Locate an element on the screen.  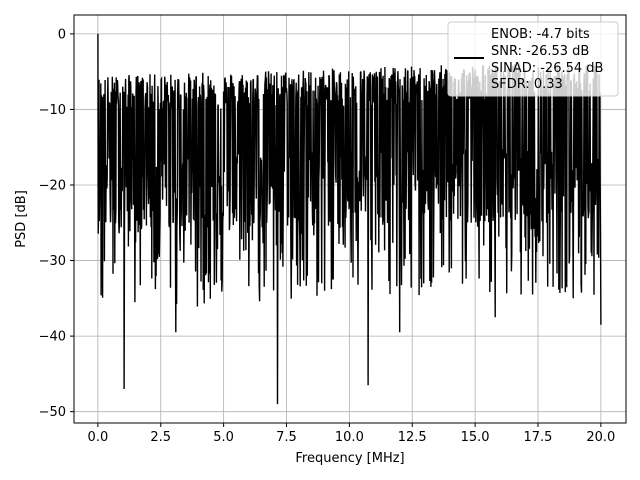
x-tick-label: 12.5 is located at coordinates (412, 437).